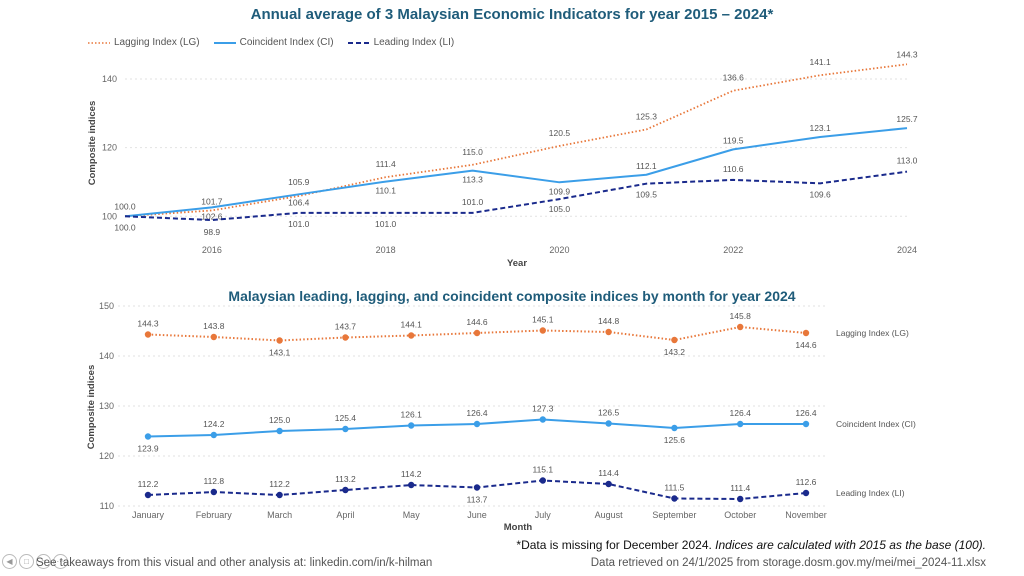  I want to click on c2-data-label: 112.8, so click(213, 481).